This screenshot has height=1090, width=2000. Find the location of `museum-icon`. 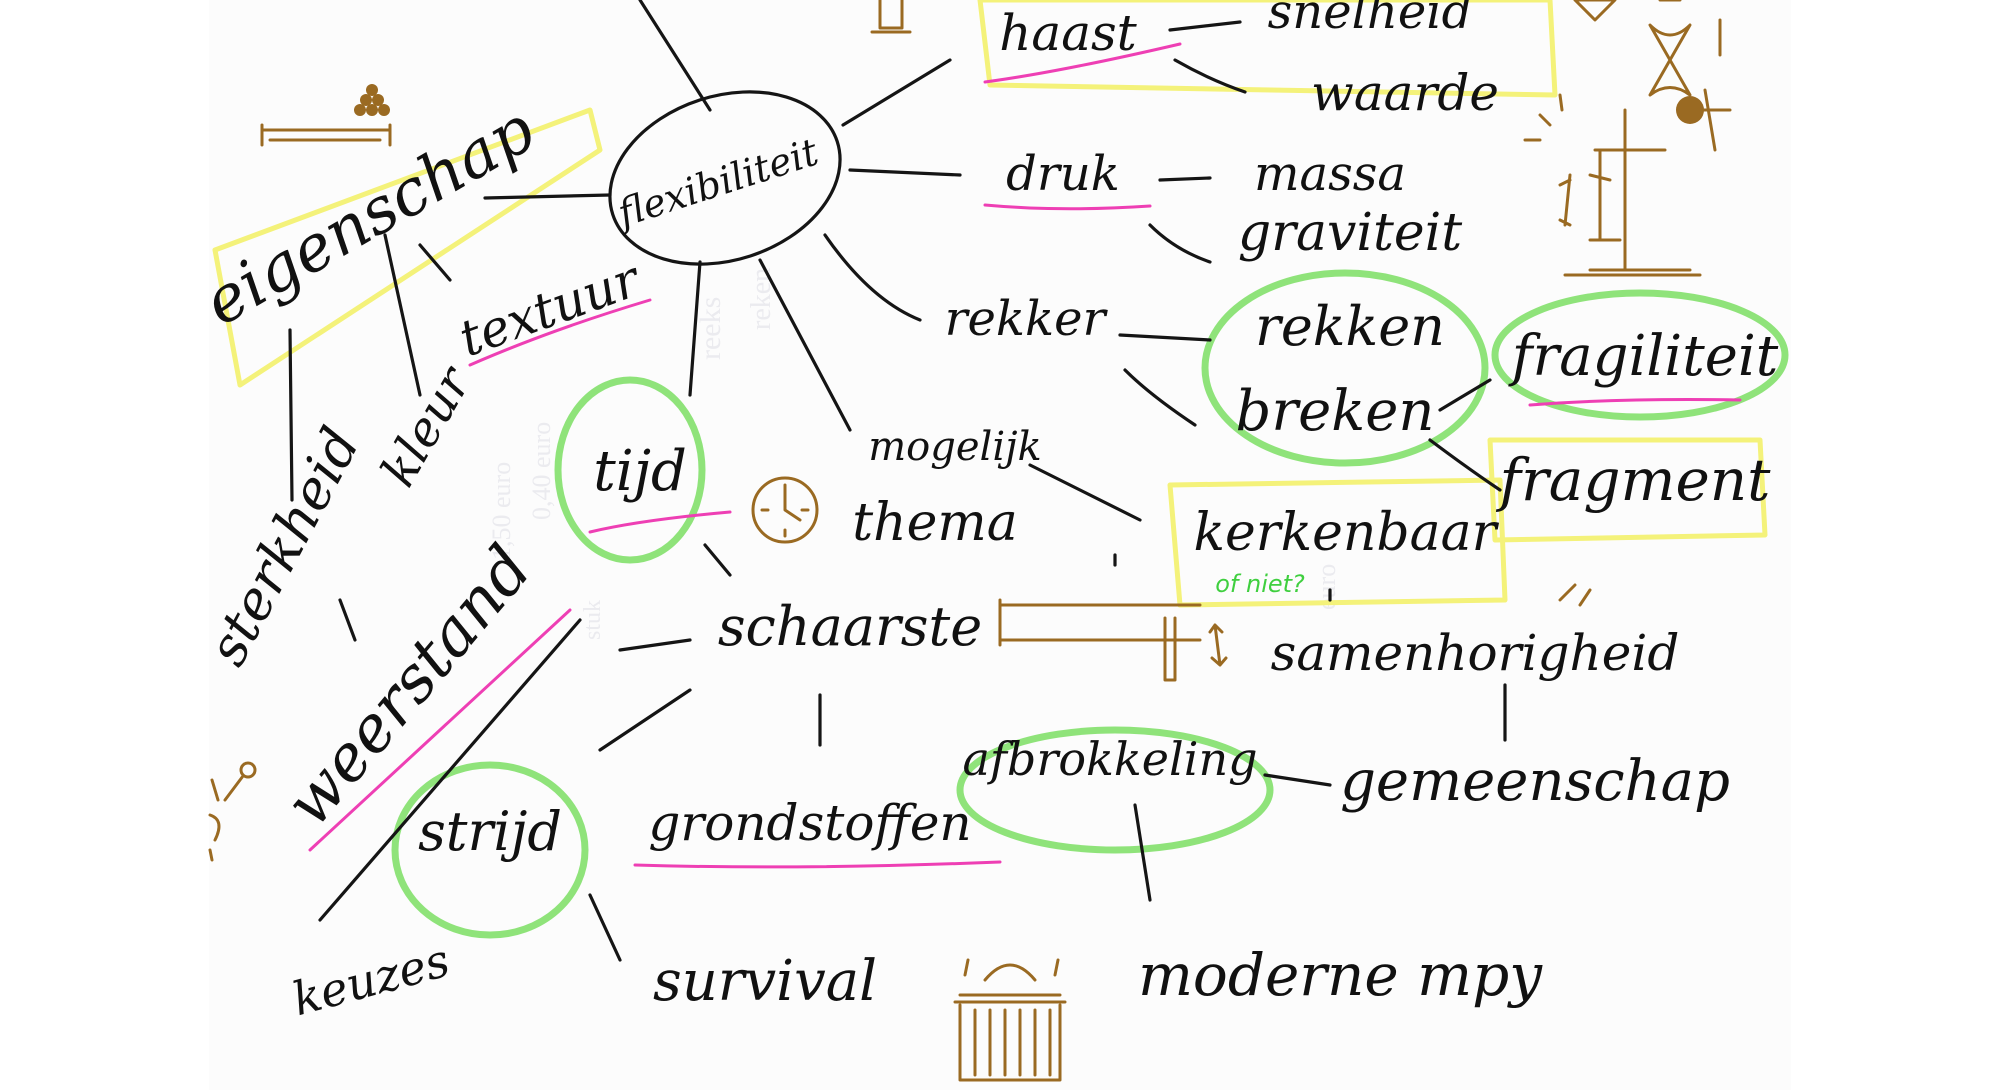

museum-icon is located at coordinates (1010, 1020).